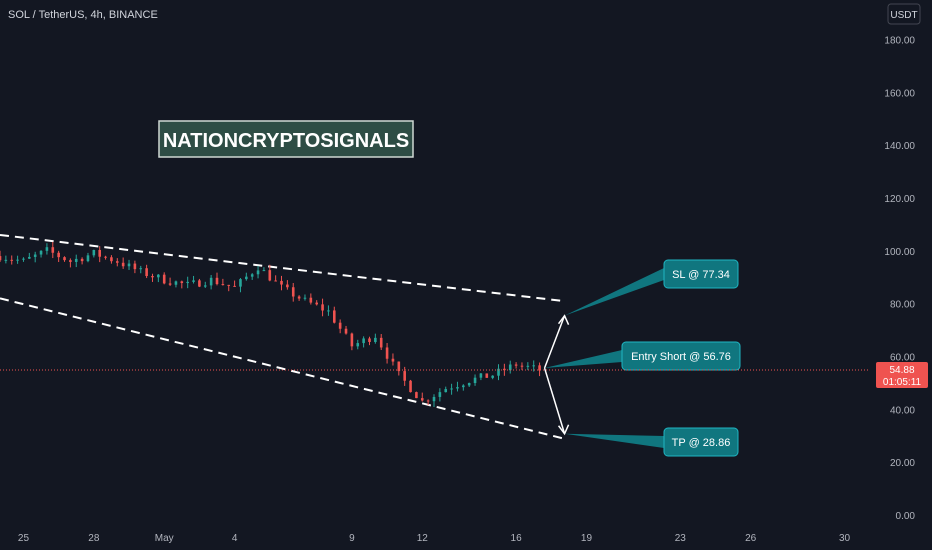  Describe the element at coordinates (83, 15) in the screenshot. I see `symbol-title: SOL / TetherUS, 4h, BINANCE` at that location.